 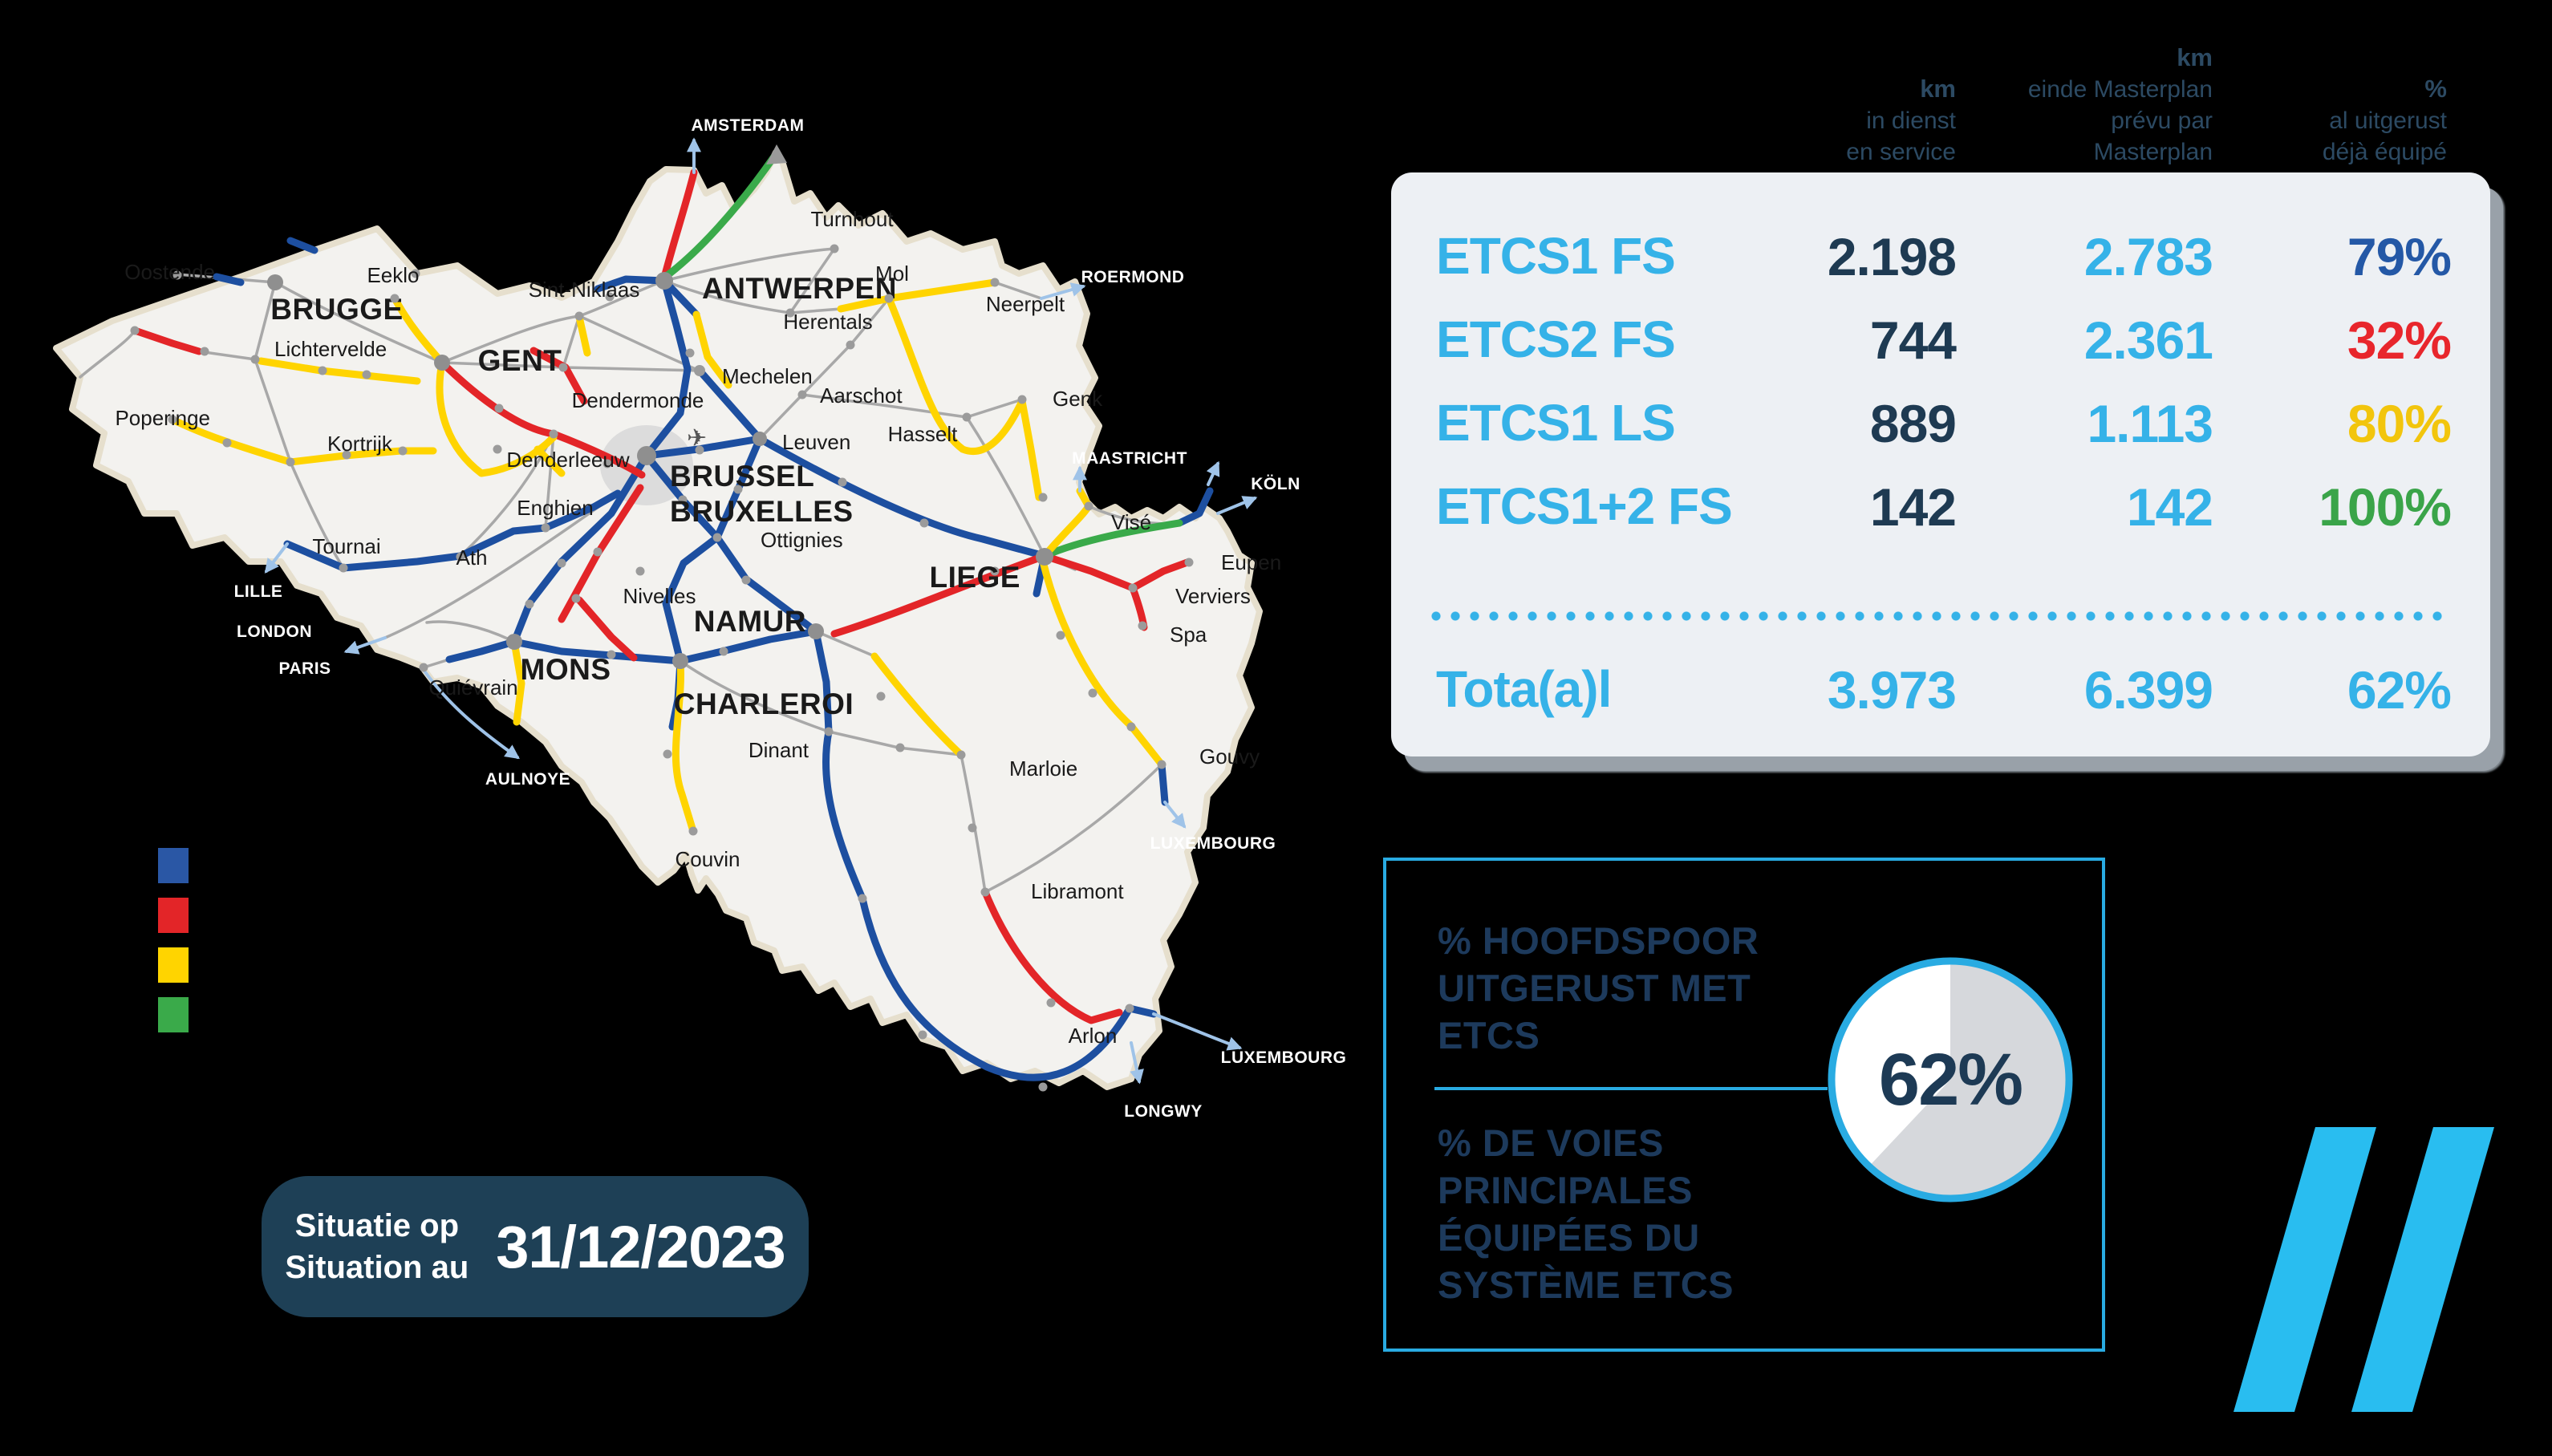 What do you see at coordinates (377, 1246) in the screenshot?
I see `date-badge-labels: Situatie op Situation au` at bounding box center [377, 1246].